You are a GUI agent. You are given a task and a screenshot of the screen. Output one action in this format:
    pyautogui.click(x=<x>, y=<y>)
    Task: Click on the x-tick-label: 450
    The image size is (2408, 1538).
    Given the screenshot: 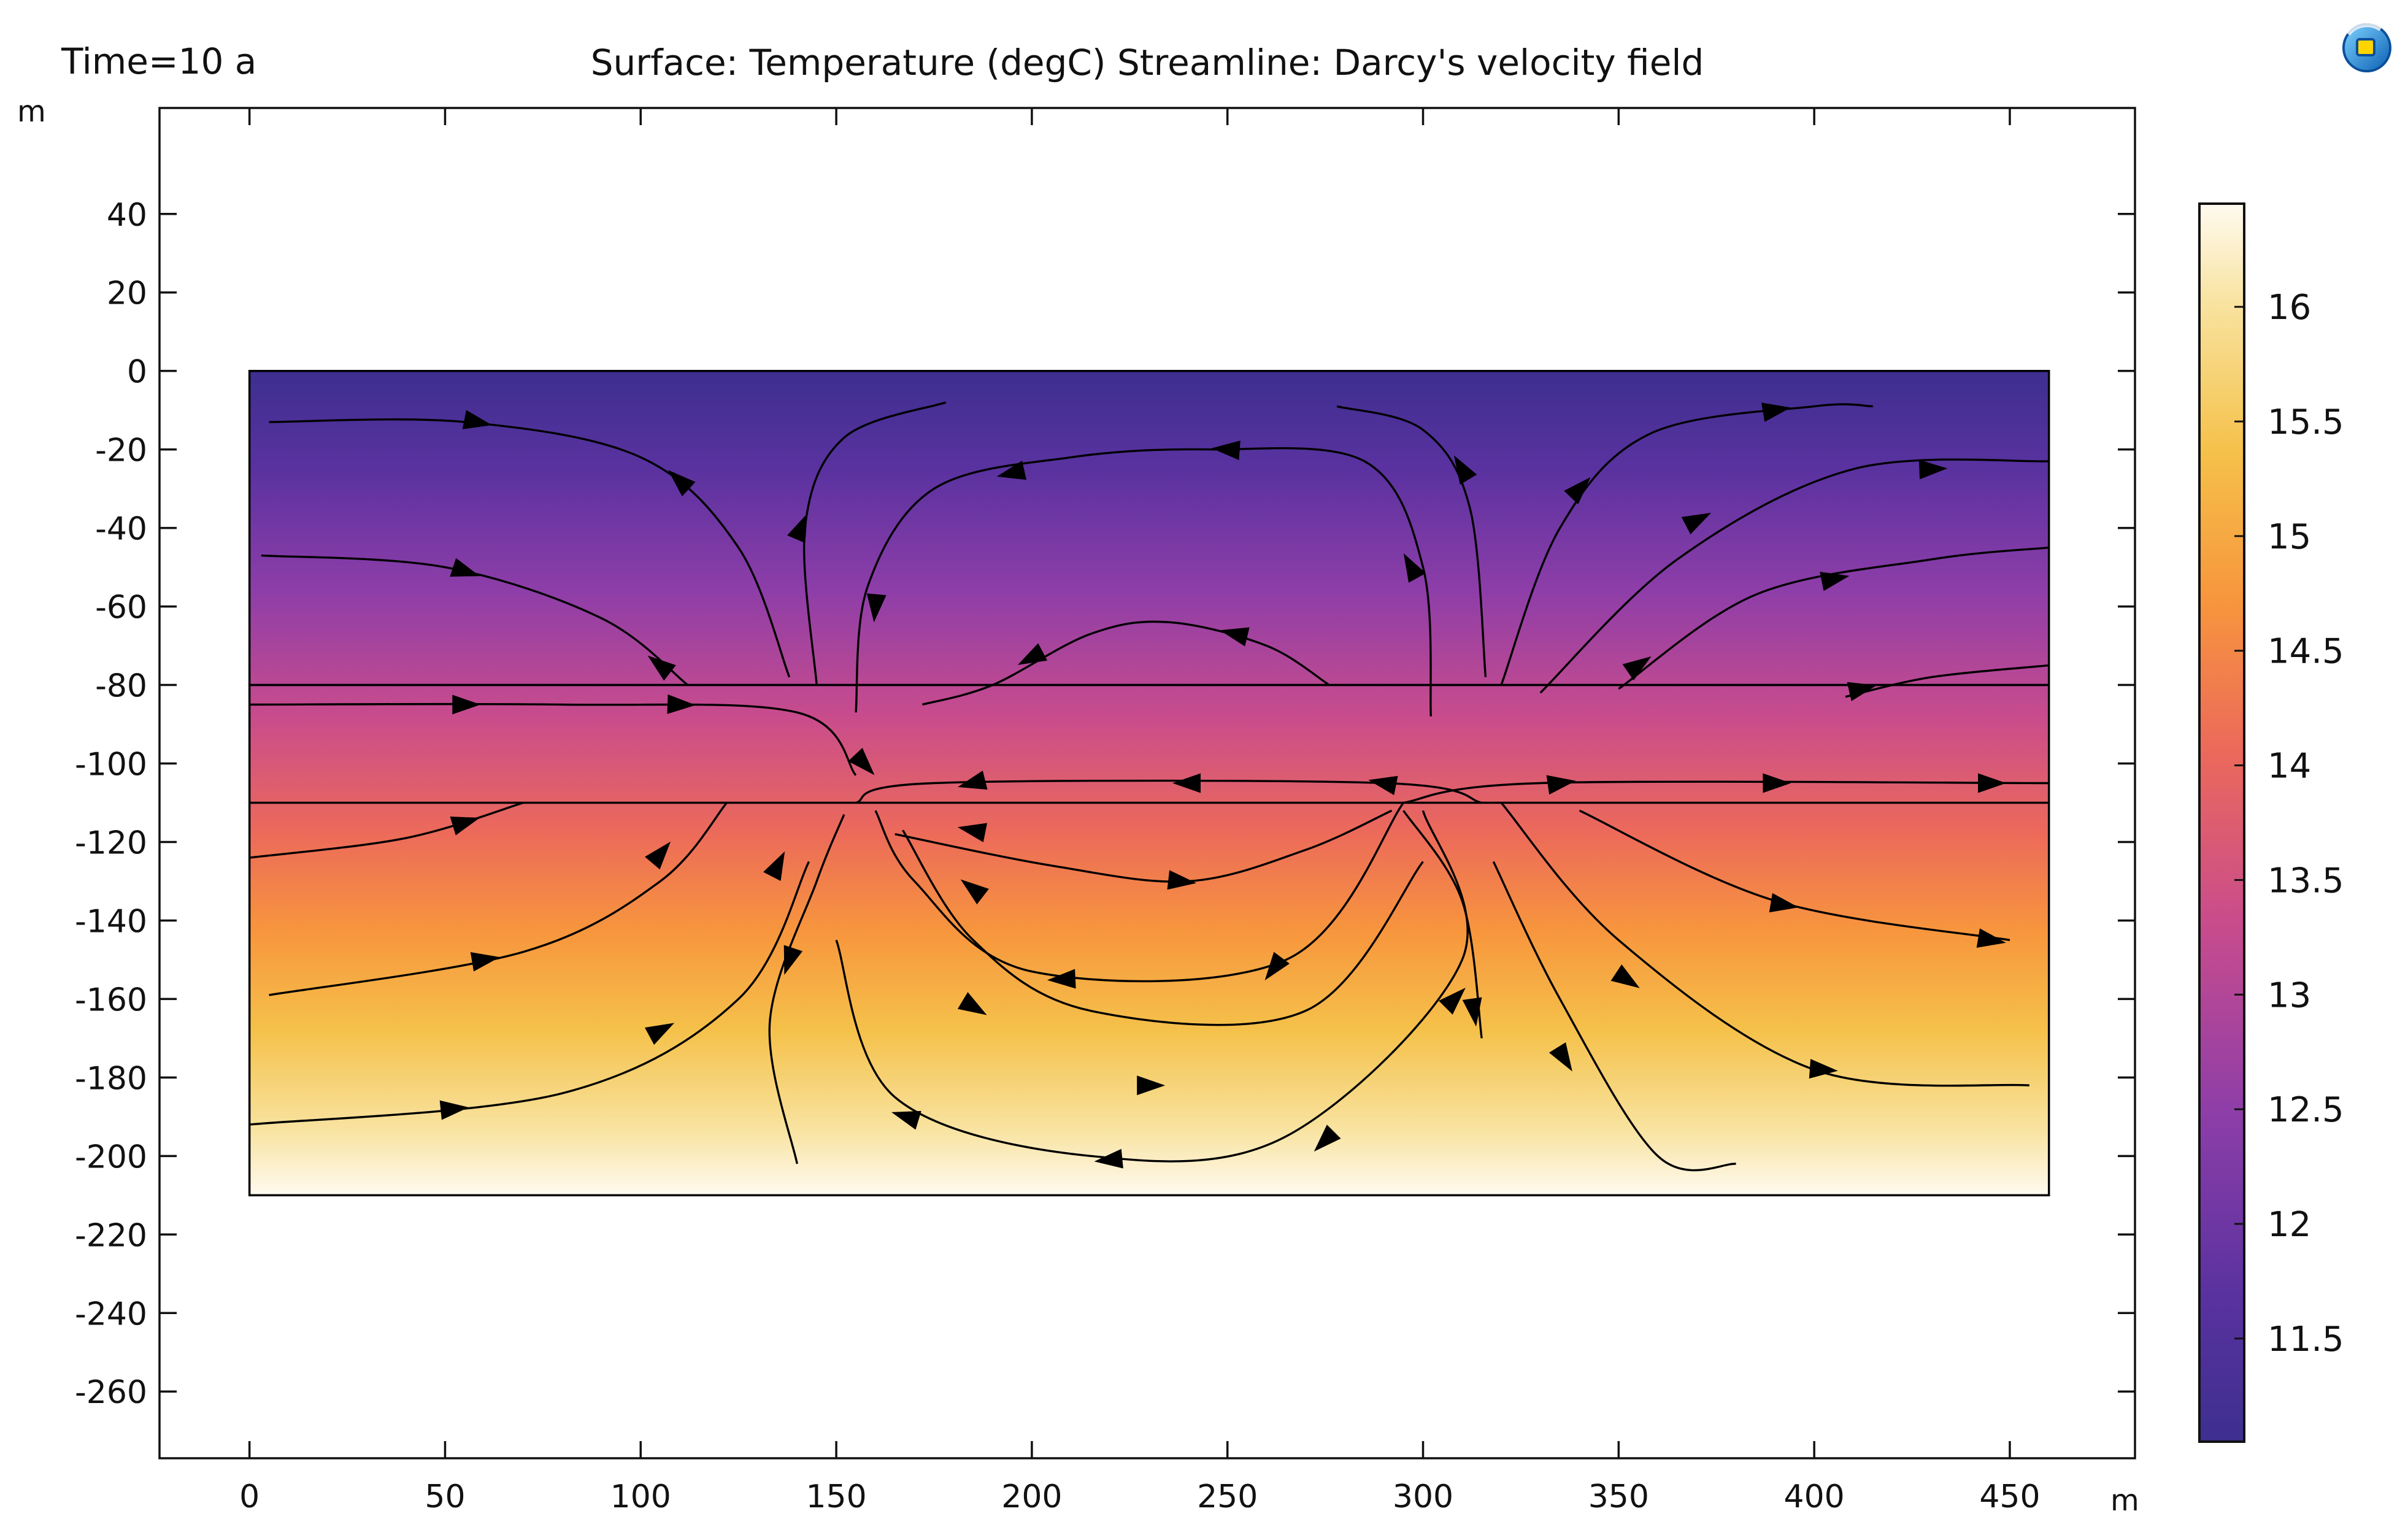 What is the action you would take?
    pyautogui.click(x=2009, y=1496)
    